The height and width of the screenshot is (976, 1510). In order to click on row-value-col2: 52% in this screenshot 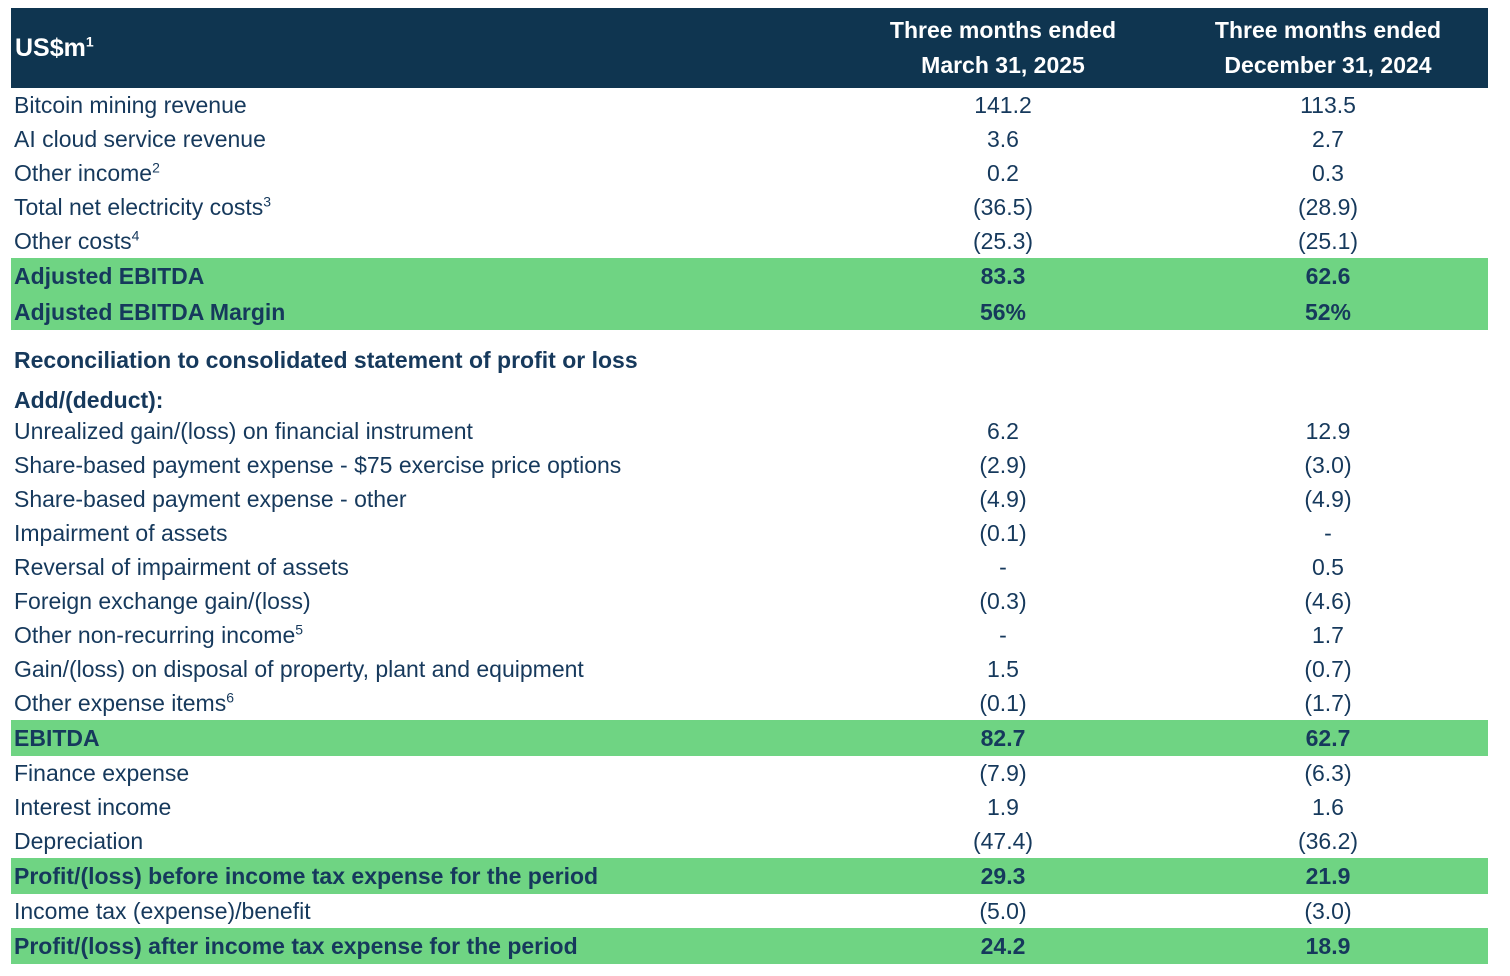, I will do `click(1328, 311)`.